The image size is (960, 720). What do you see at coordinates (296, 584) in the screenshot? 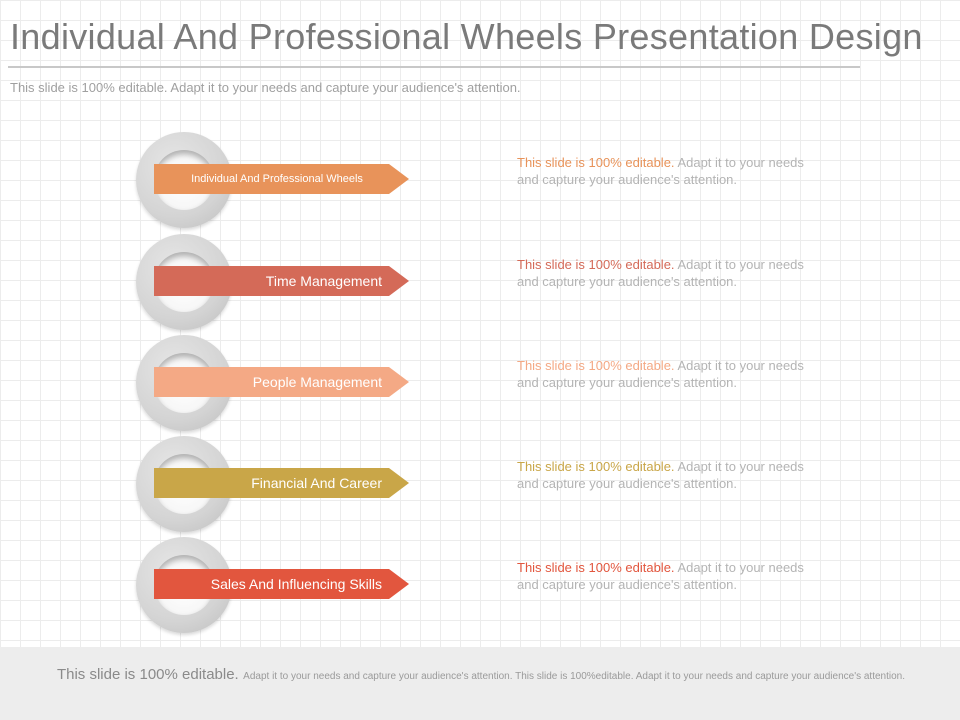
I see `wheel-label: Sales And Influencing Skills` at bounding box center [296, 584].